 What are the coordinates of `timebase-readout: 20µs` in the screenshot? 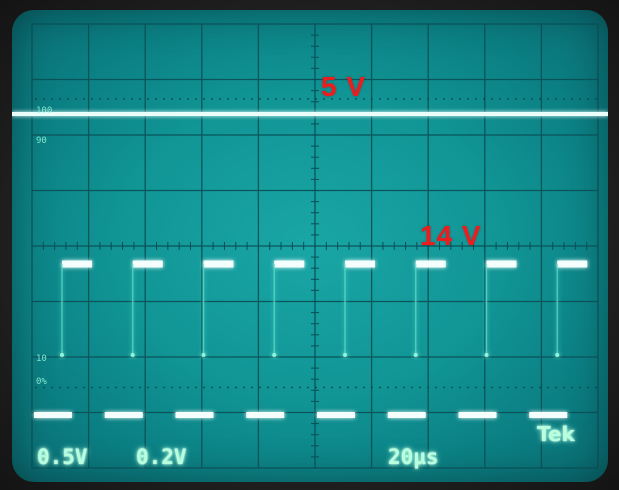 It's located at (413, 457).